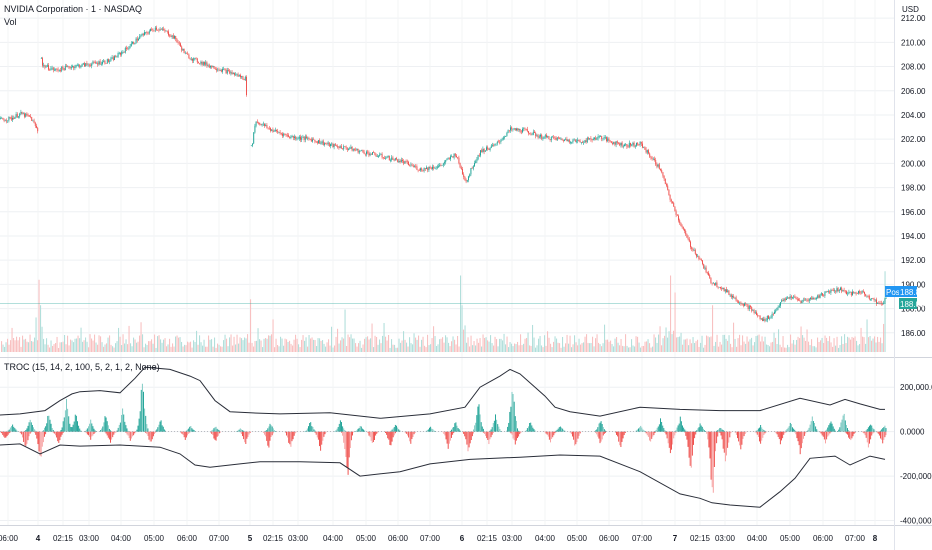  What do you see at coordinates (675, 538) in the screenshot?
I see `time-tick-label: 7` at bounding box center [675, 538].